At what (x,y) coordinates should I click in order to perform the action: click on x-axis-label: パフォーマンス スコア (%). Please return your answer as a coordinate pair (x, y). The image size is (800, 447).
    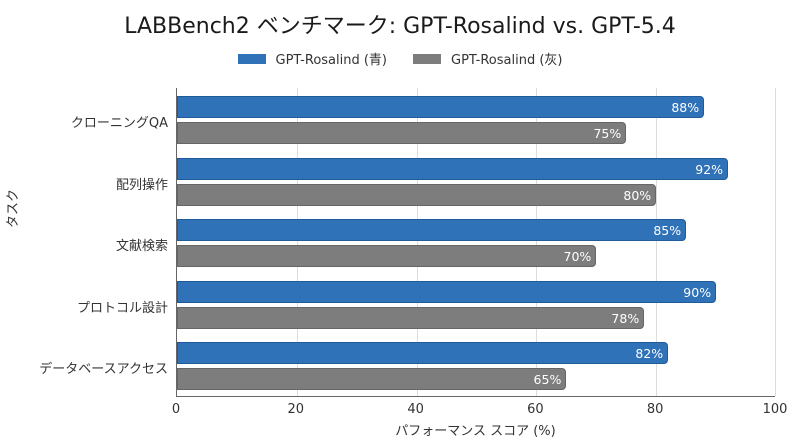
    Looking at the image, I should click on (475, 431).